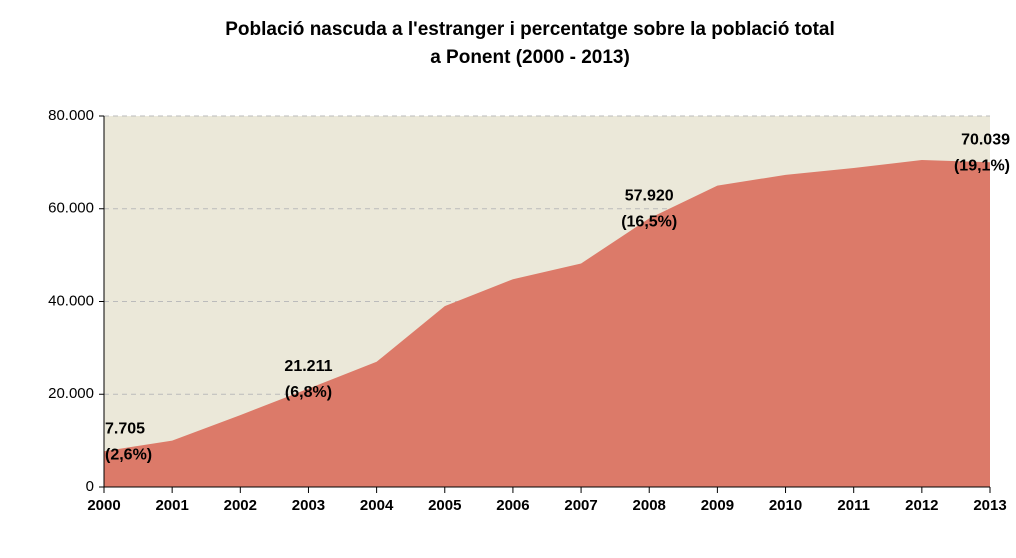 The image size is (1016, 558). I want to click on percentage-label: (2,6%), so click(128, 454).